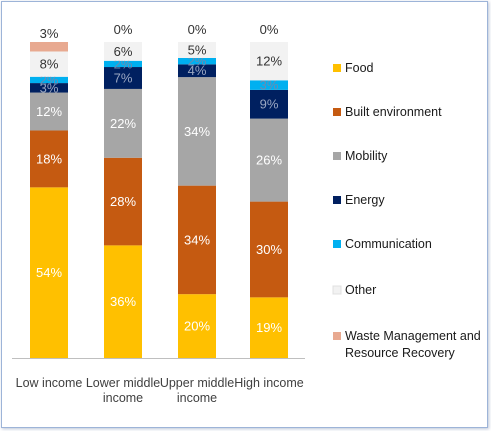 The image size is (491, 431). I want to click on bar-energy-lower-middle-income, so click(123, 78).